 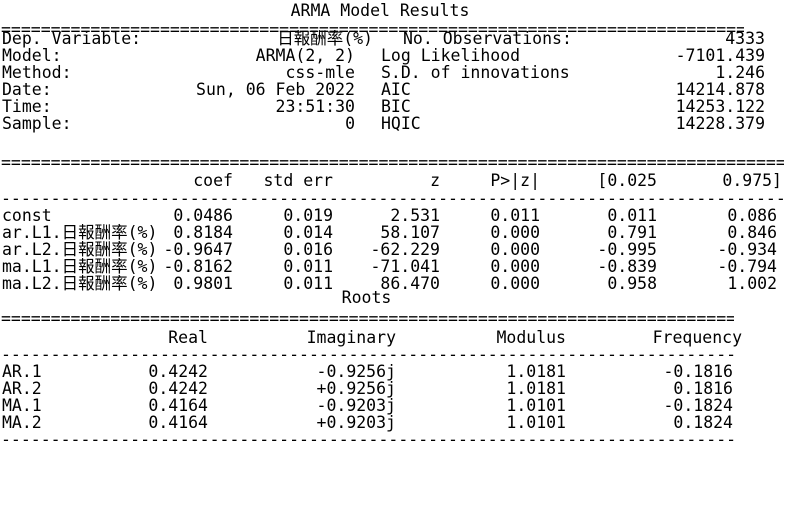 I want to click on log-likelihood-value: -7101.439, so click(x=720, y=55).